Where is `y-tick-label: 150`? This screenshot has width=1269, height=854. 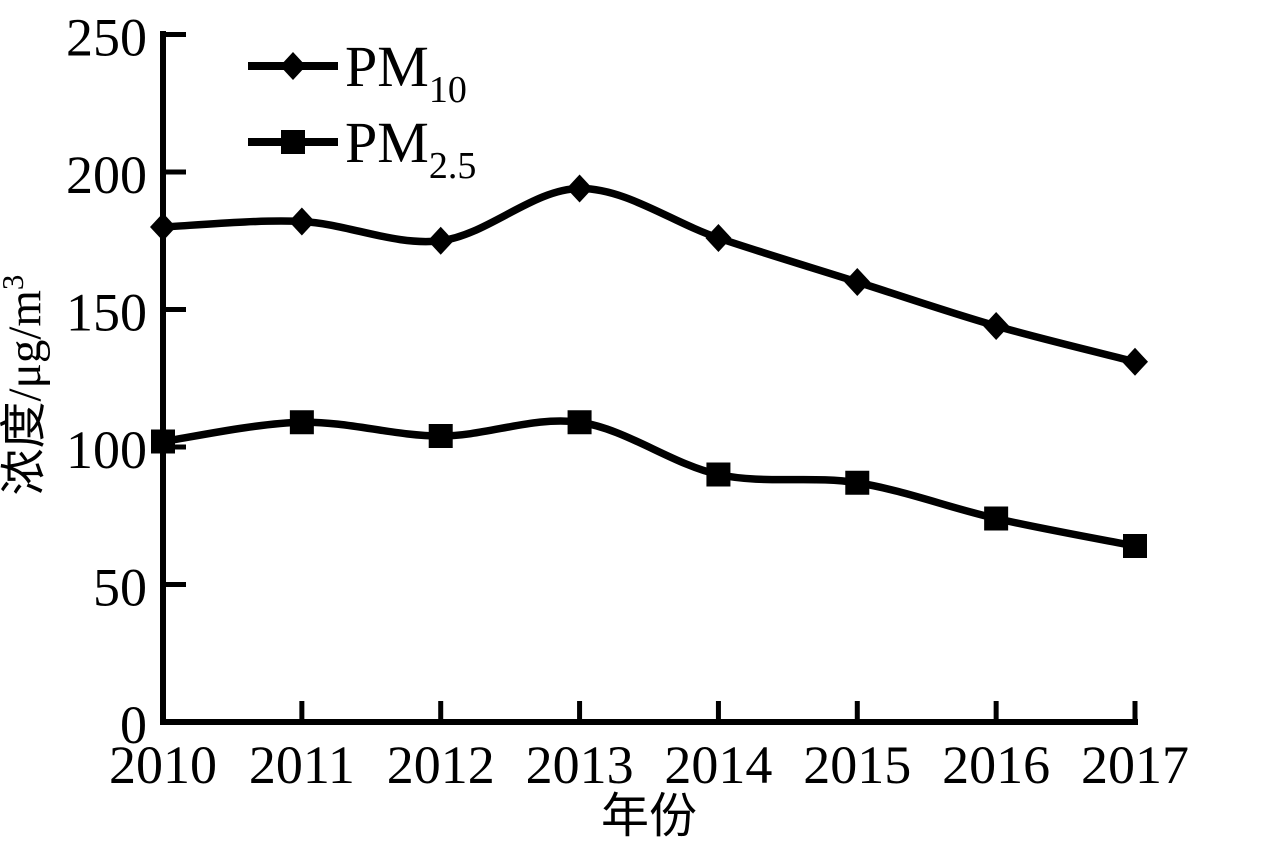 y-tick-label: 150 is located at coordinates (106, 313).